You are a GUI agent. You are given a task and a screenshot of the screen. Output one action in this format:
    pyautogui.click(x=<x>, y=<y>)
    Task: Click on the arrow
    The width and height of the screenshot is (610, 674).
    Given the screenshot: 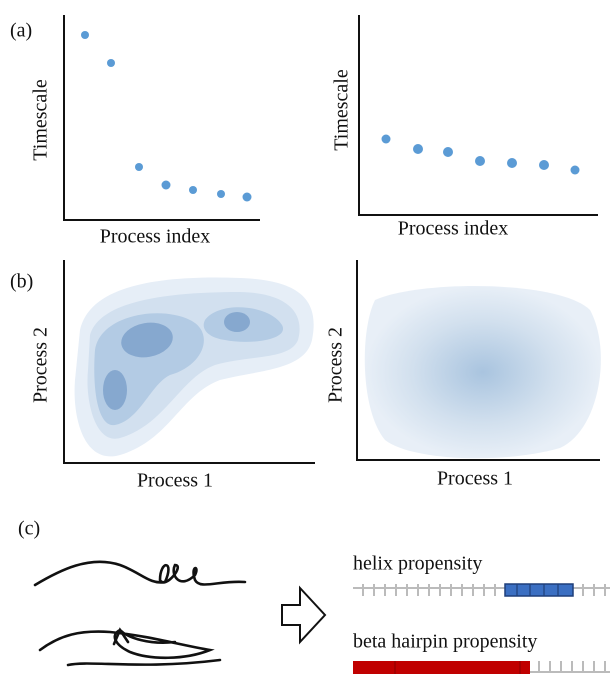 What is the action you would take?
    pyautogui.click(x=304, y=615)
    